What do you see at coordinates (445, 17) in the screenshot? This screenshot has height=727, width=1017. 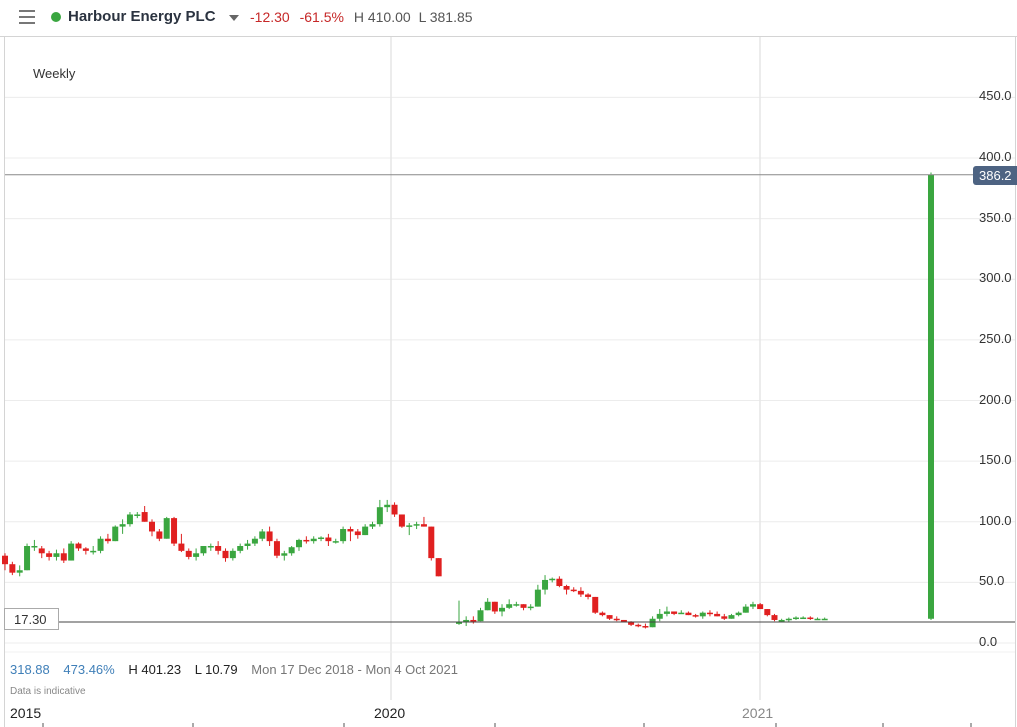 I see `day-low: L 381.85` at bounding box center [445, 17].